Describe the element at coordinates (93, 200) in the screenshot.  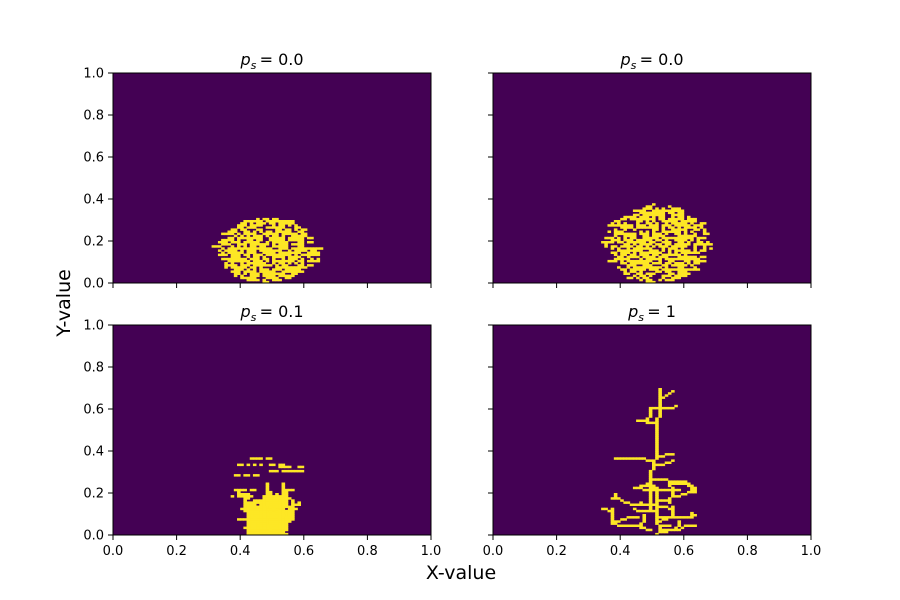
I see `y-tick-label: 0.4` at that location.